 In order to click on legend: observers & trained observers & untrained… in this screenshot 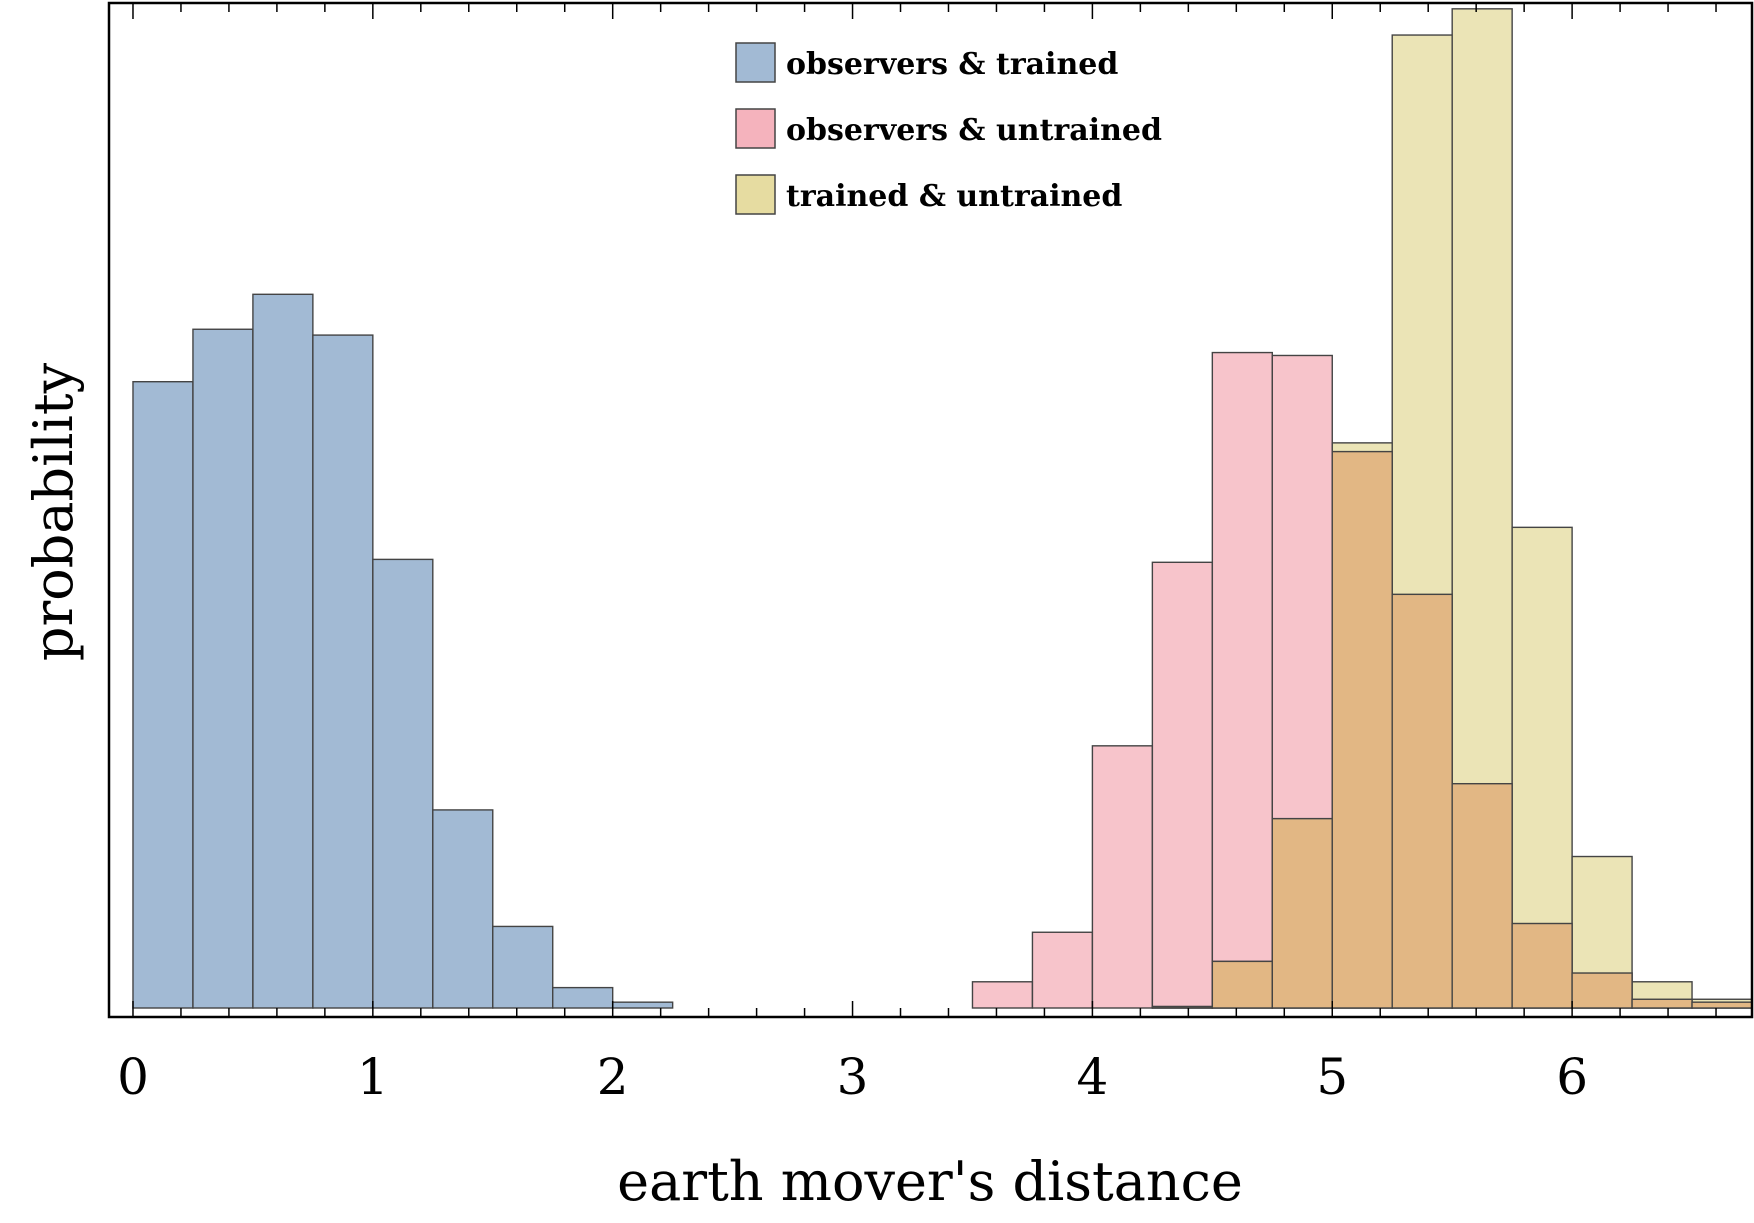, I will do `click(948, 128)`.